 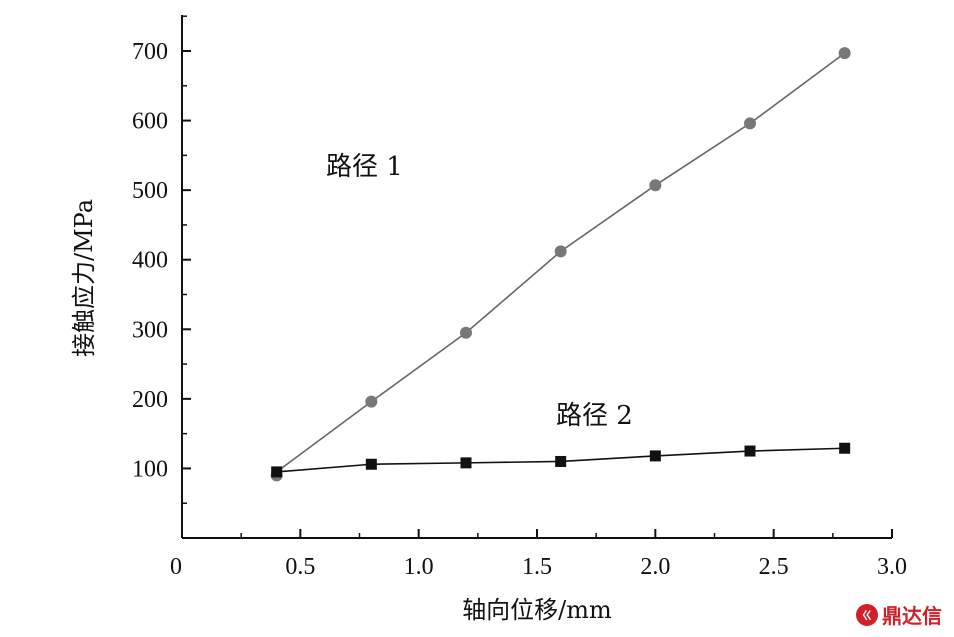 I want to click on x-axis-title: 轴向位移/mm, so click(x=537, y=610).